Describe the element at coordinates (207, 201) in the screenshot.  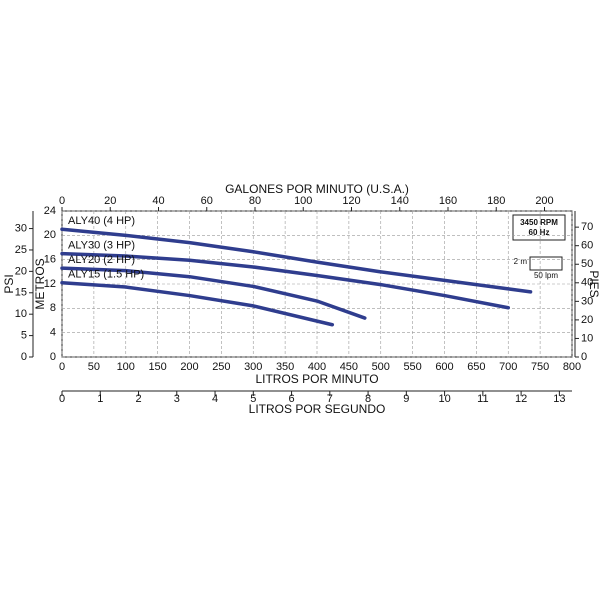
I see `x2-tick-label: 60` at that location.